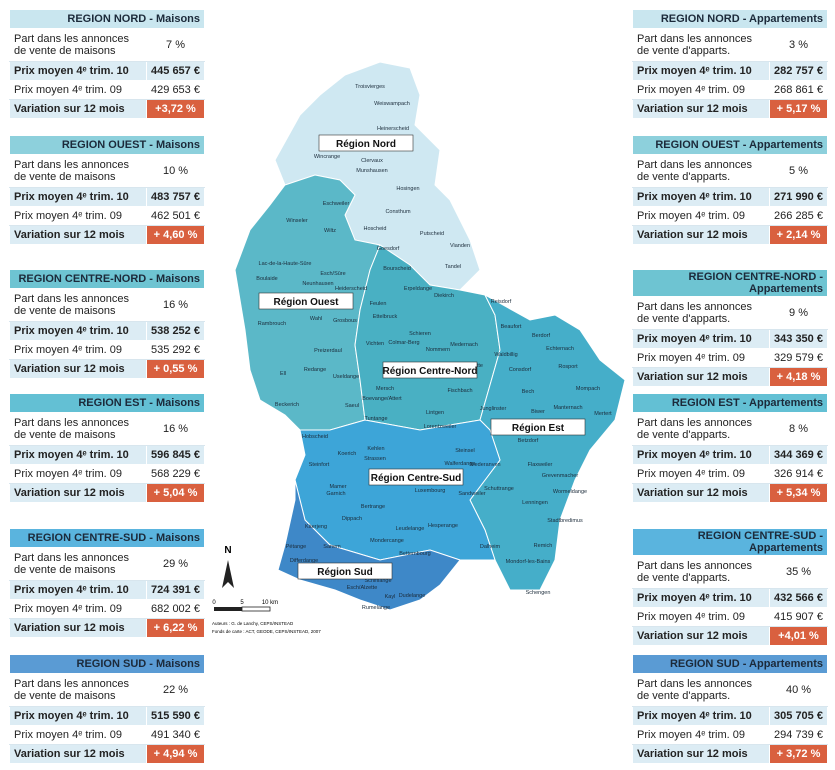  I want to click on commune-label: Ettelbruck, so click(385, 317).